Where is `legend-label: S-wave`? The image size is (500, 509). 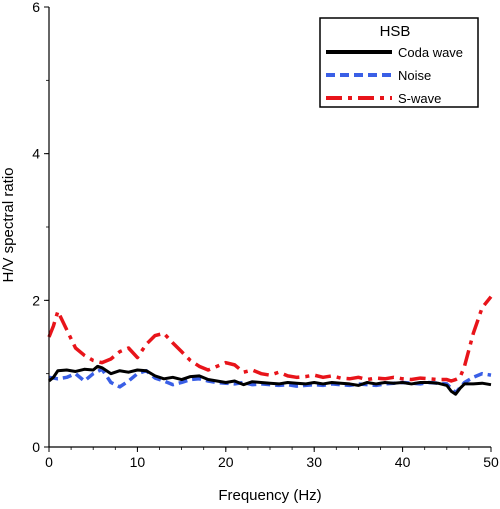
legend-label: S-wave is located at coordinates (419, 98).